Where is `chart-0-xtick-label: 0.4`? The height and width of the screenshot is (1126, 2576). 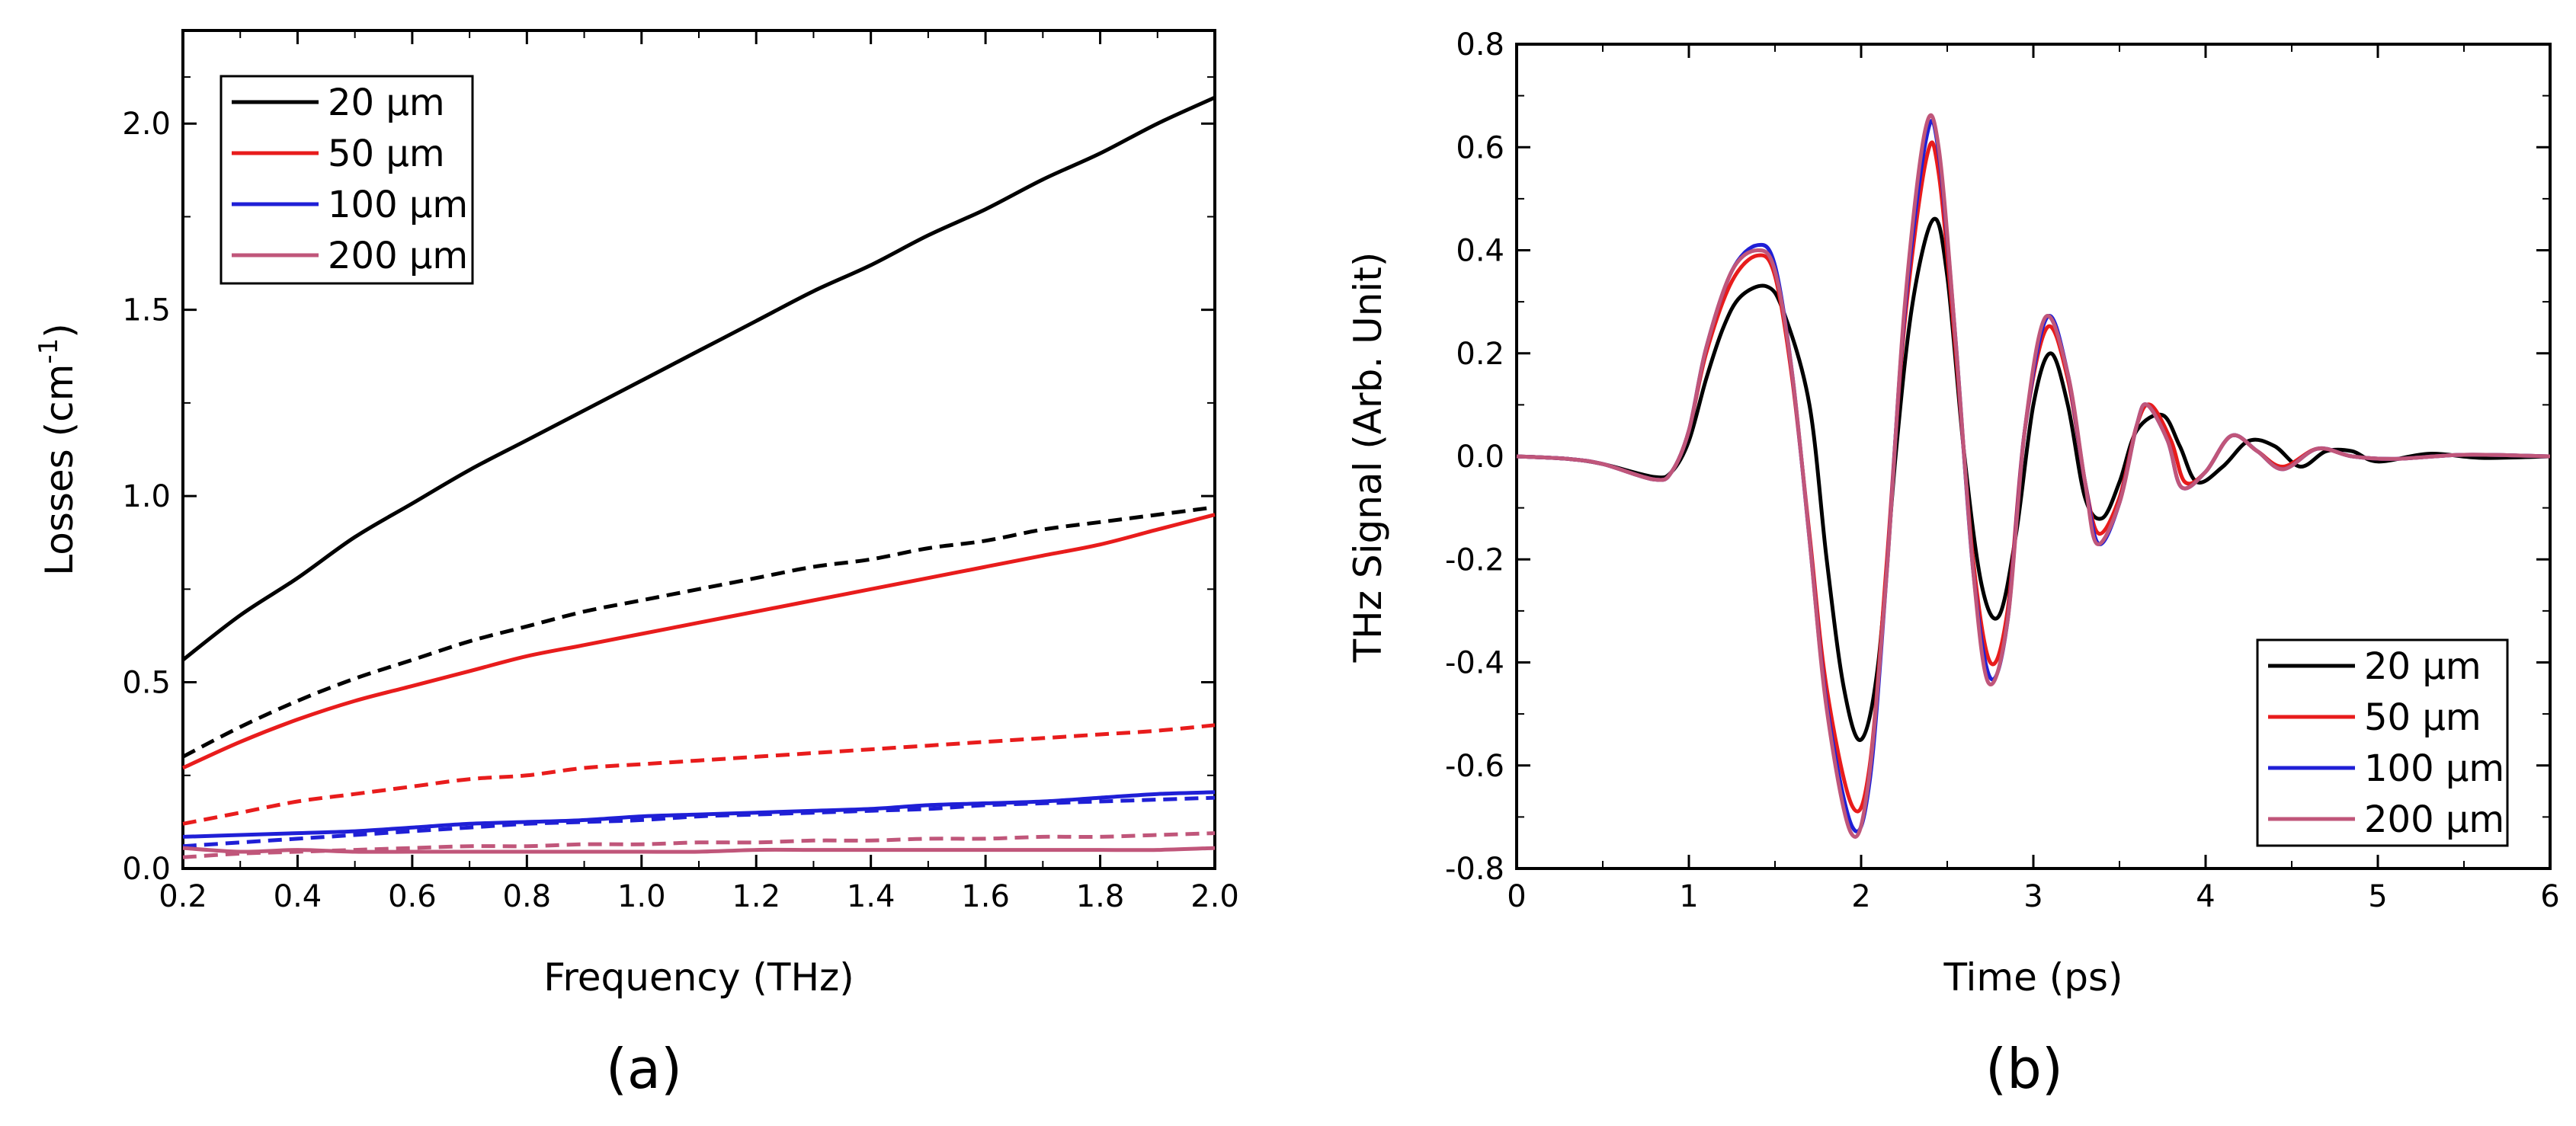
chart-0-xtick-label: 0.4 is located at coordinates (298, 896).